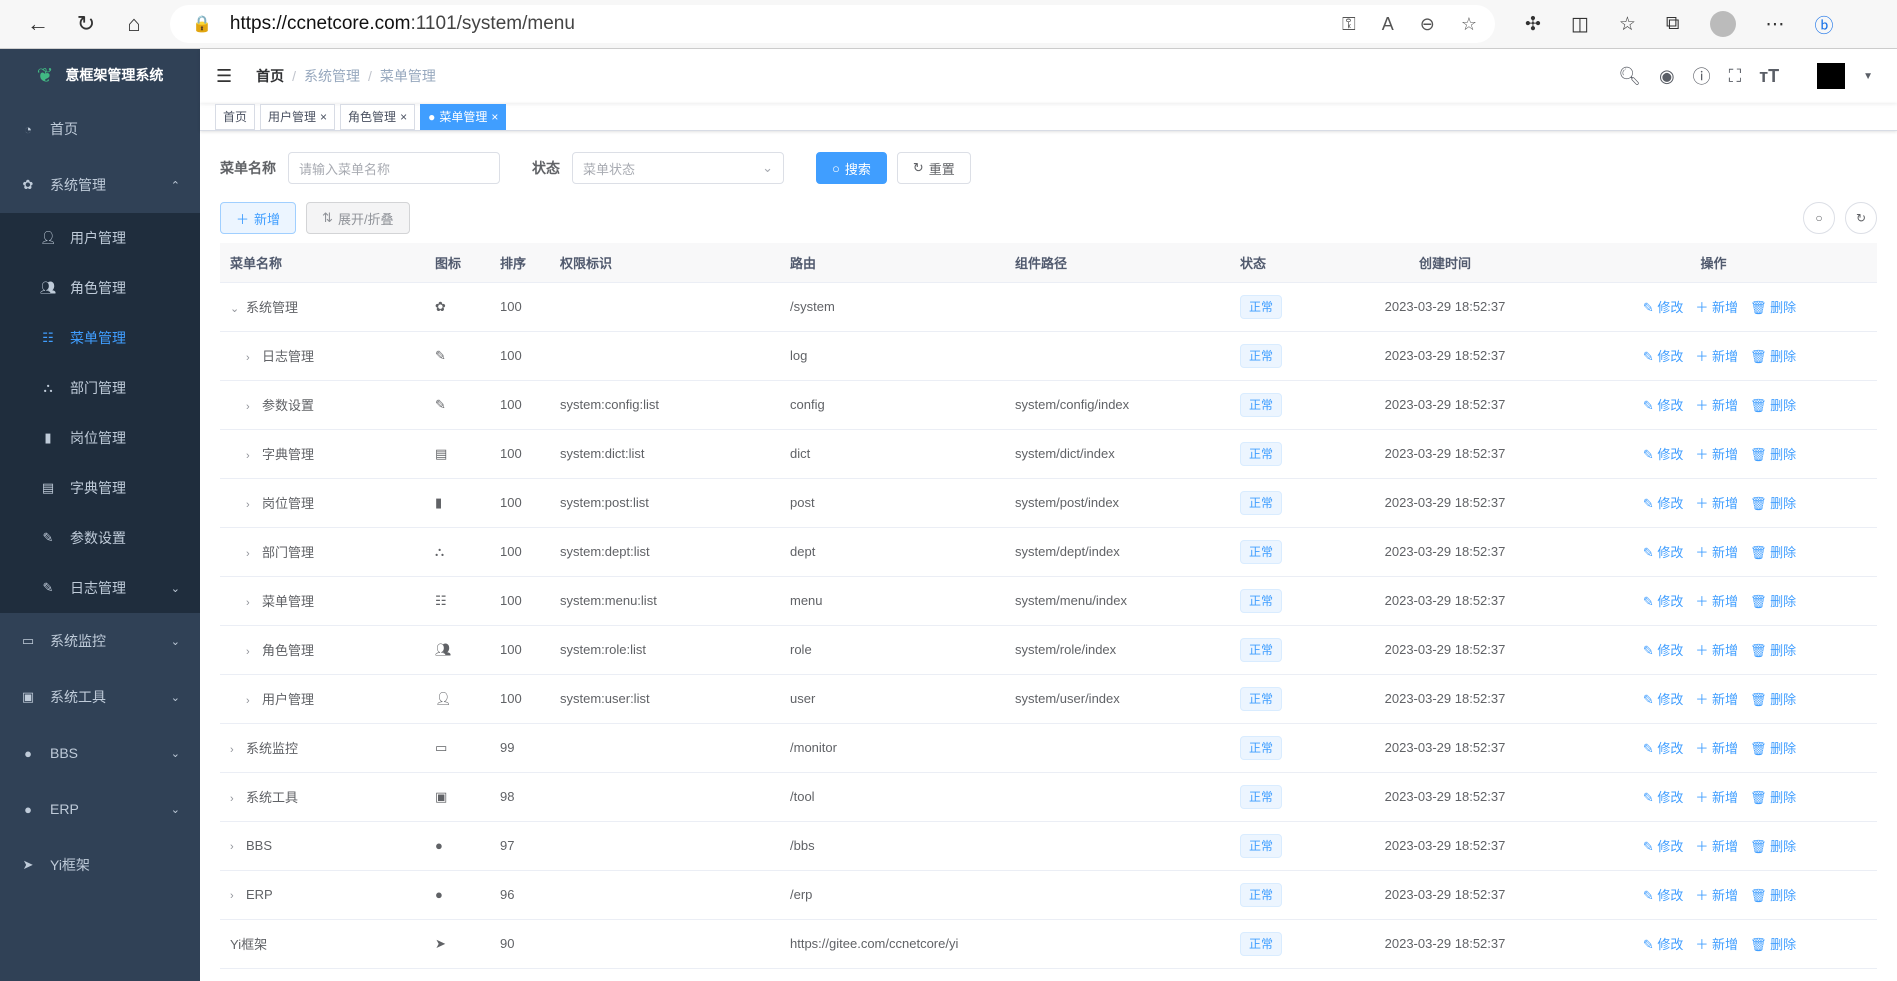 This screenshot has width=1897, height=981. Describe the element at coordinates (100, 809) in the screenshot. I see `sidebar-item: ● ERP ⌄` at that location.